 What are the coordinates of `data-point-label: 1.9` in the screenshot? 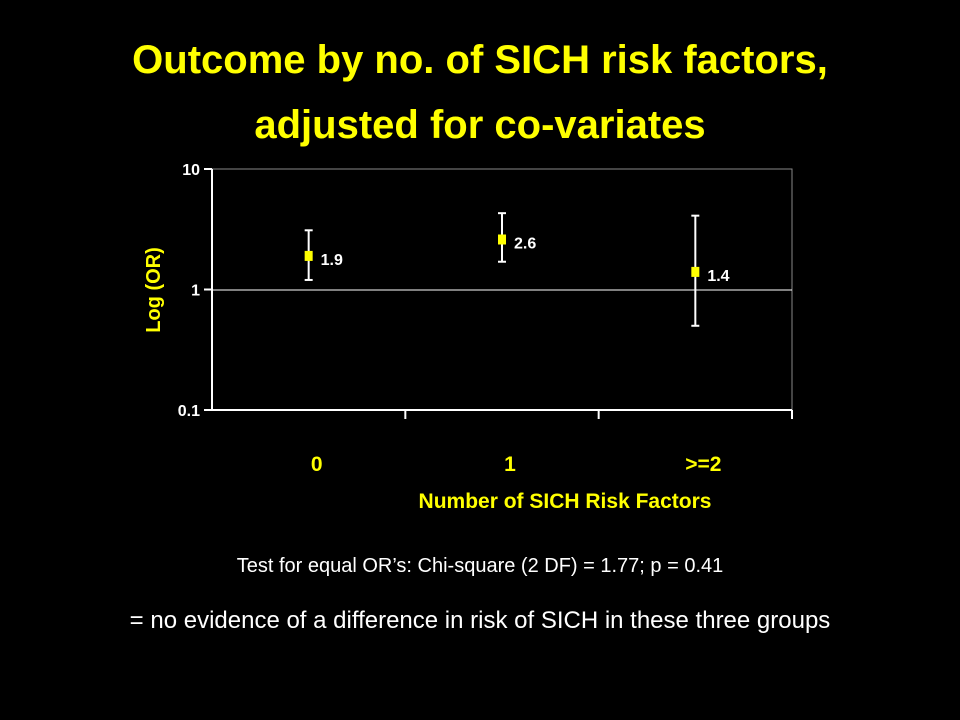 It's located at (332, 260).